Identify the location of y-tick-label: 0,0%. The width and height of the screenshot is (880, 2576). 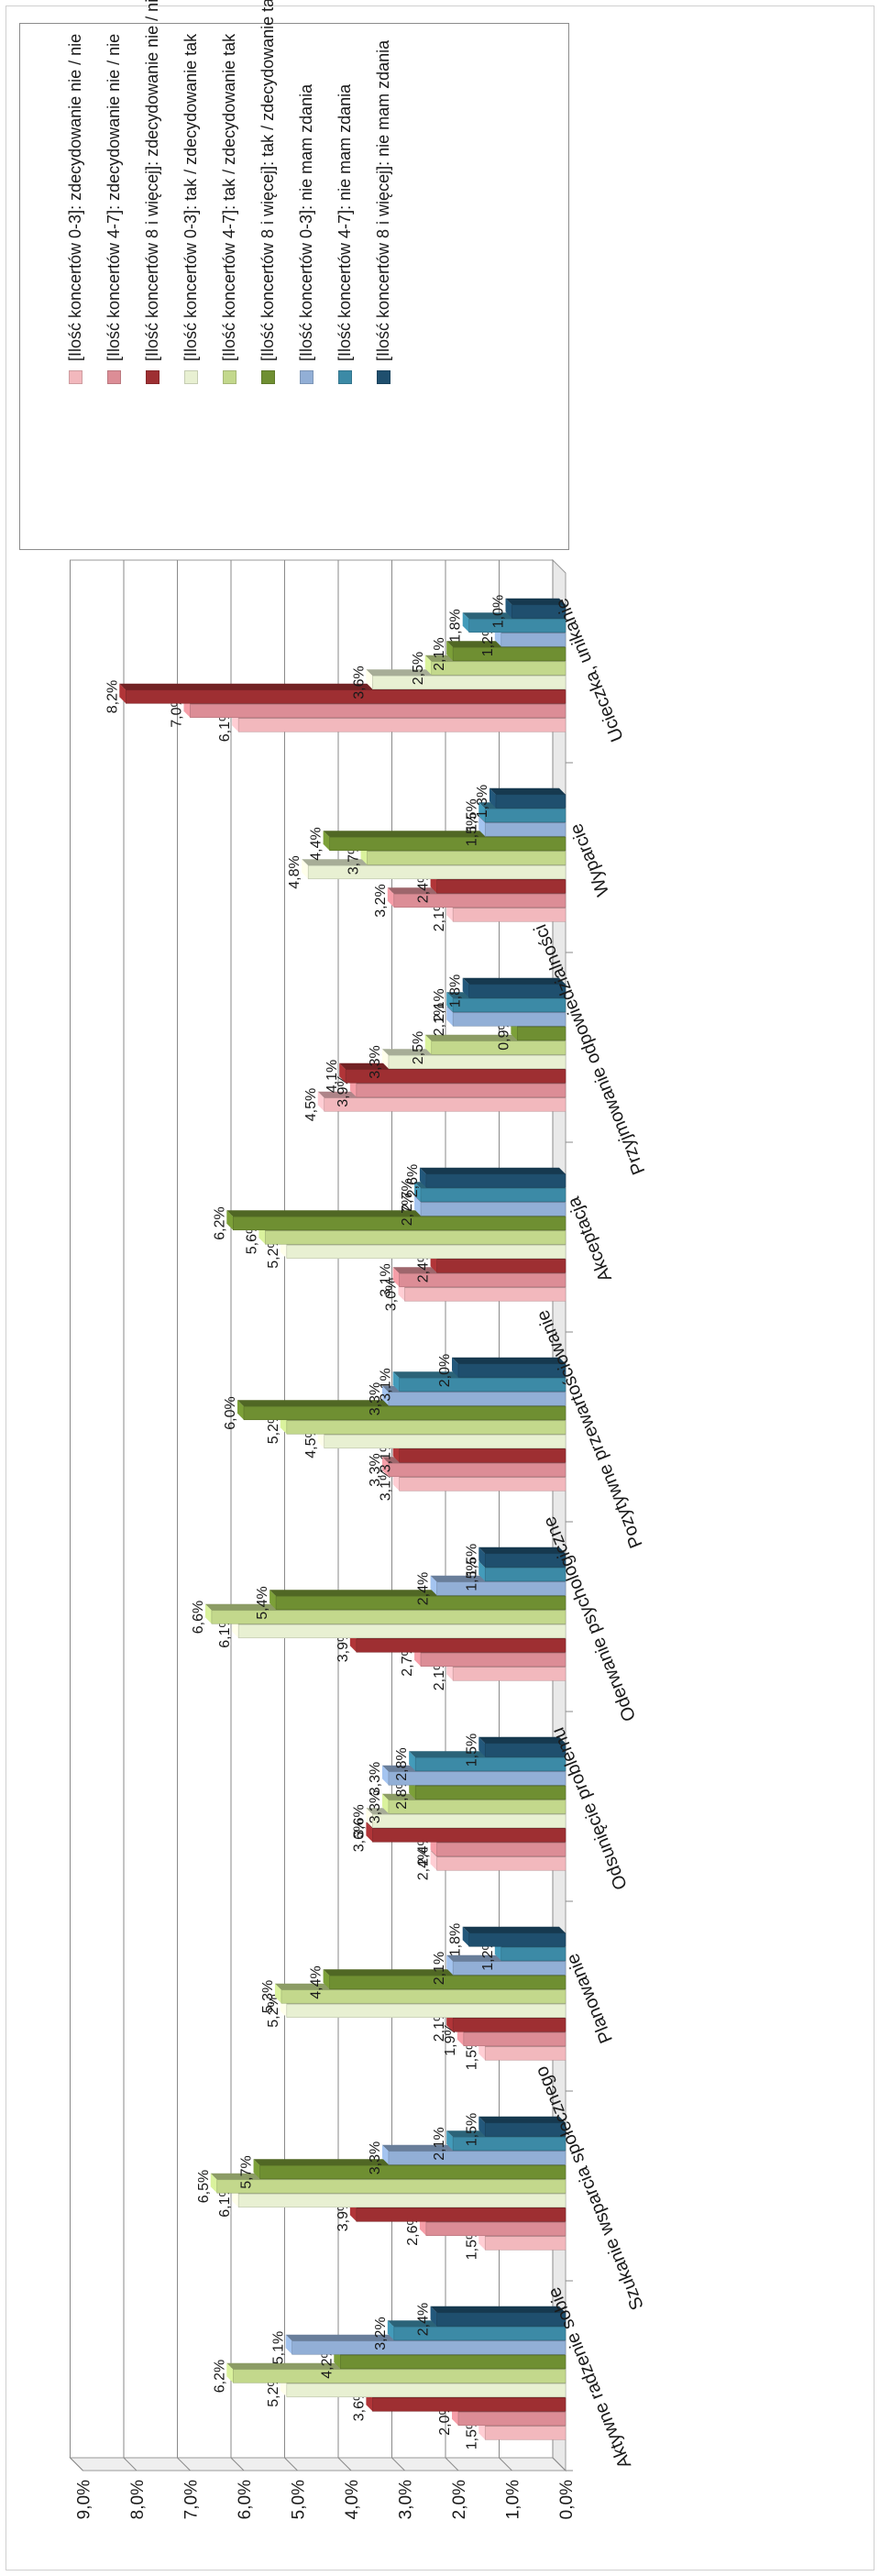
(567, 2500).